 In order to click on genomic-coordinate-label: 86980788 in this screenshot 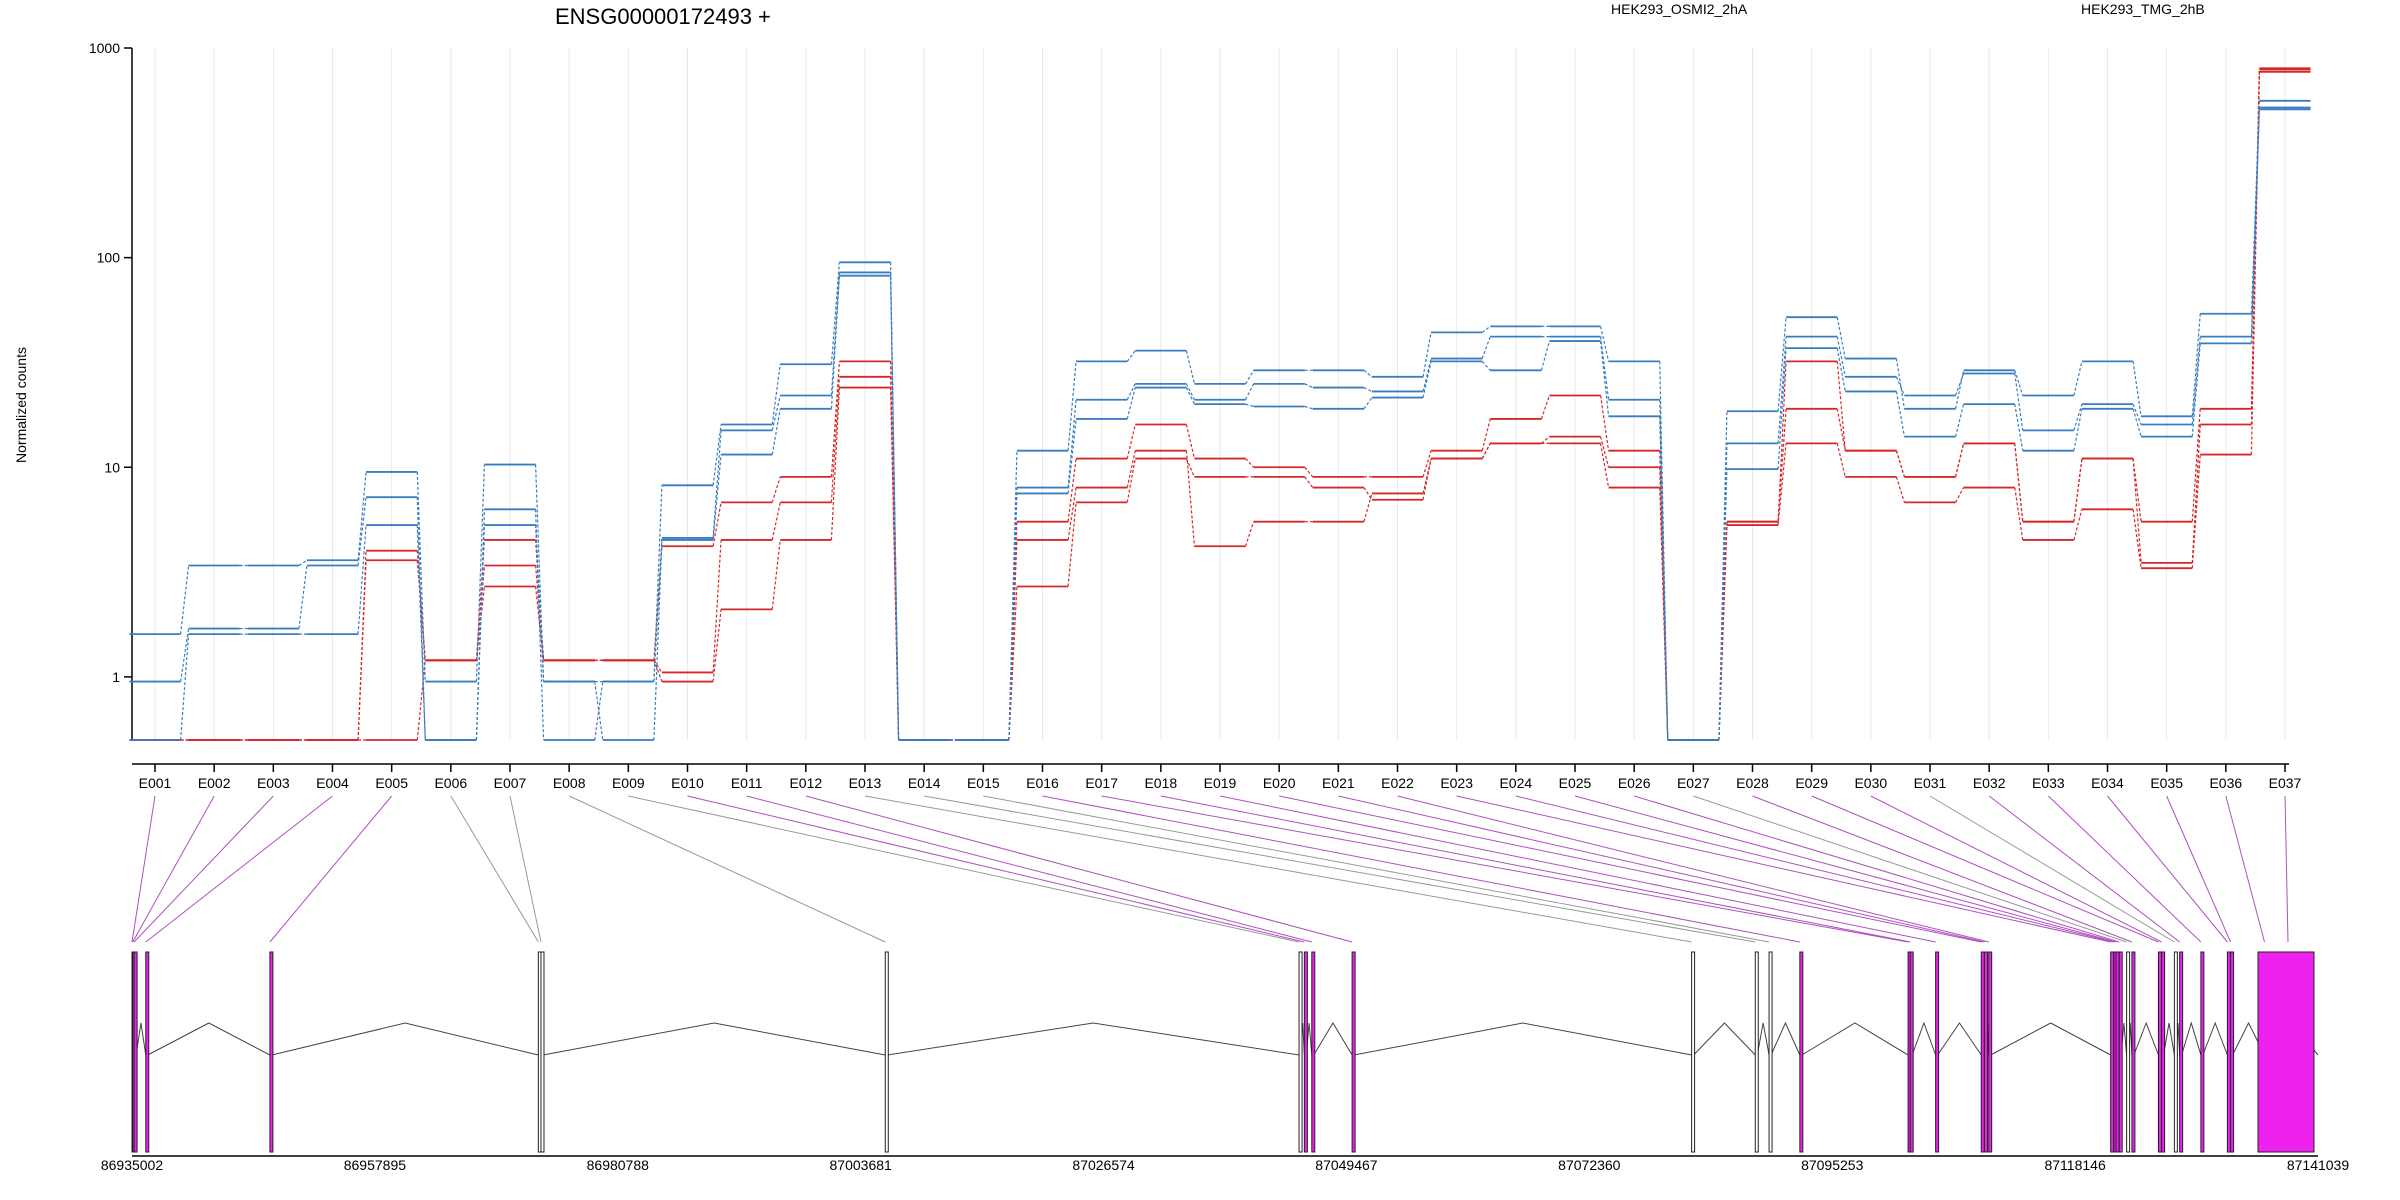, I will do `click(618, 1165)`.